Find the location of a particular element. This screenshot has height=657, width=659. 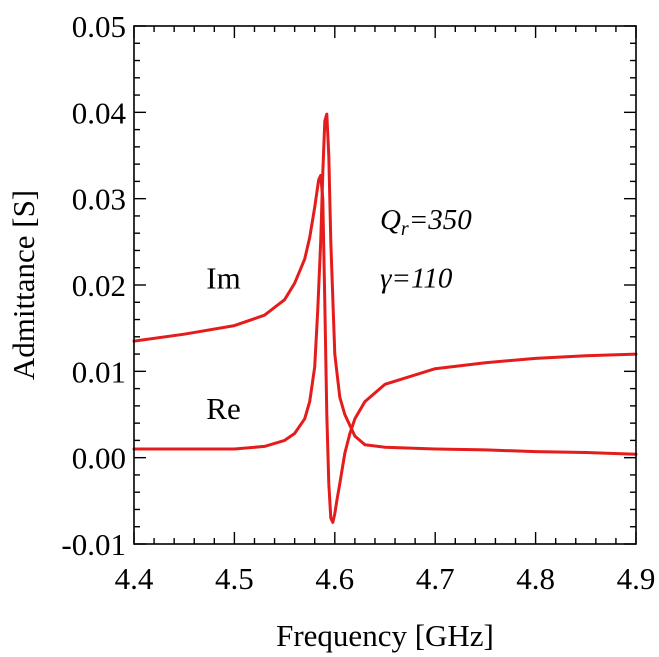

series-labels: Im Re is located at coordinates (223, 342).